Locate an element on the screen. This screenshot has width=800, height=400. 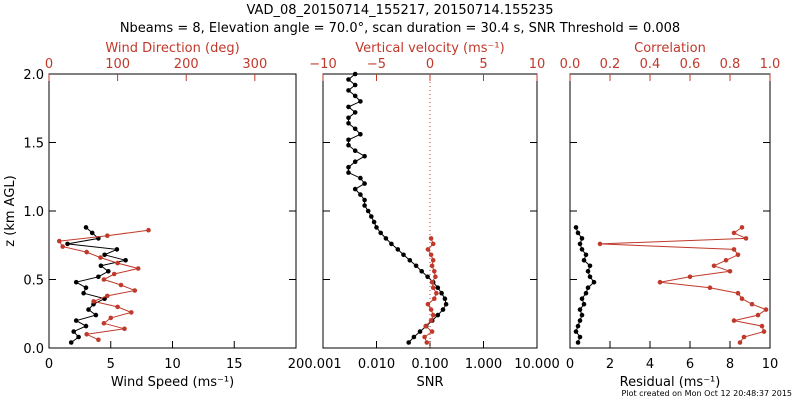
bottom-tick-label: 0.100 is located at coordinates (429, 364).